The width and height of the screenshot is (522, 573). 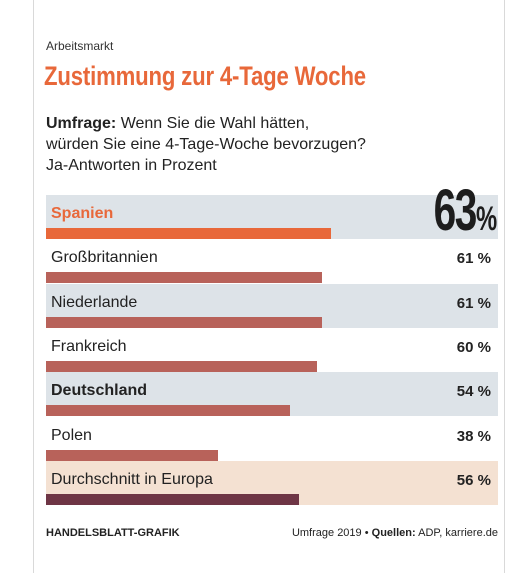 What do you see at coordinates (82, 213) in the screenshot?
I see `category-label: Spanien` at bounding box center [82, 213].